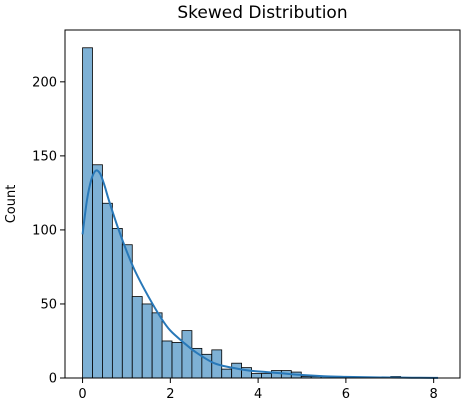  Describe the element at coordinates (11, 204) in the screenshot. I see `y-axis-label: Count` at that location.